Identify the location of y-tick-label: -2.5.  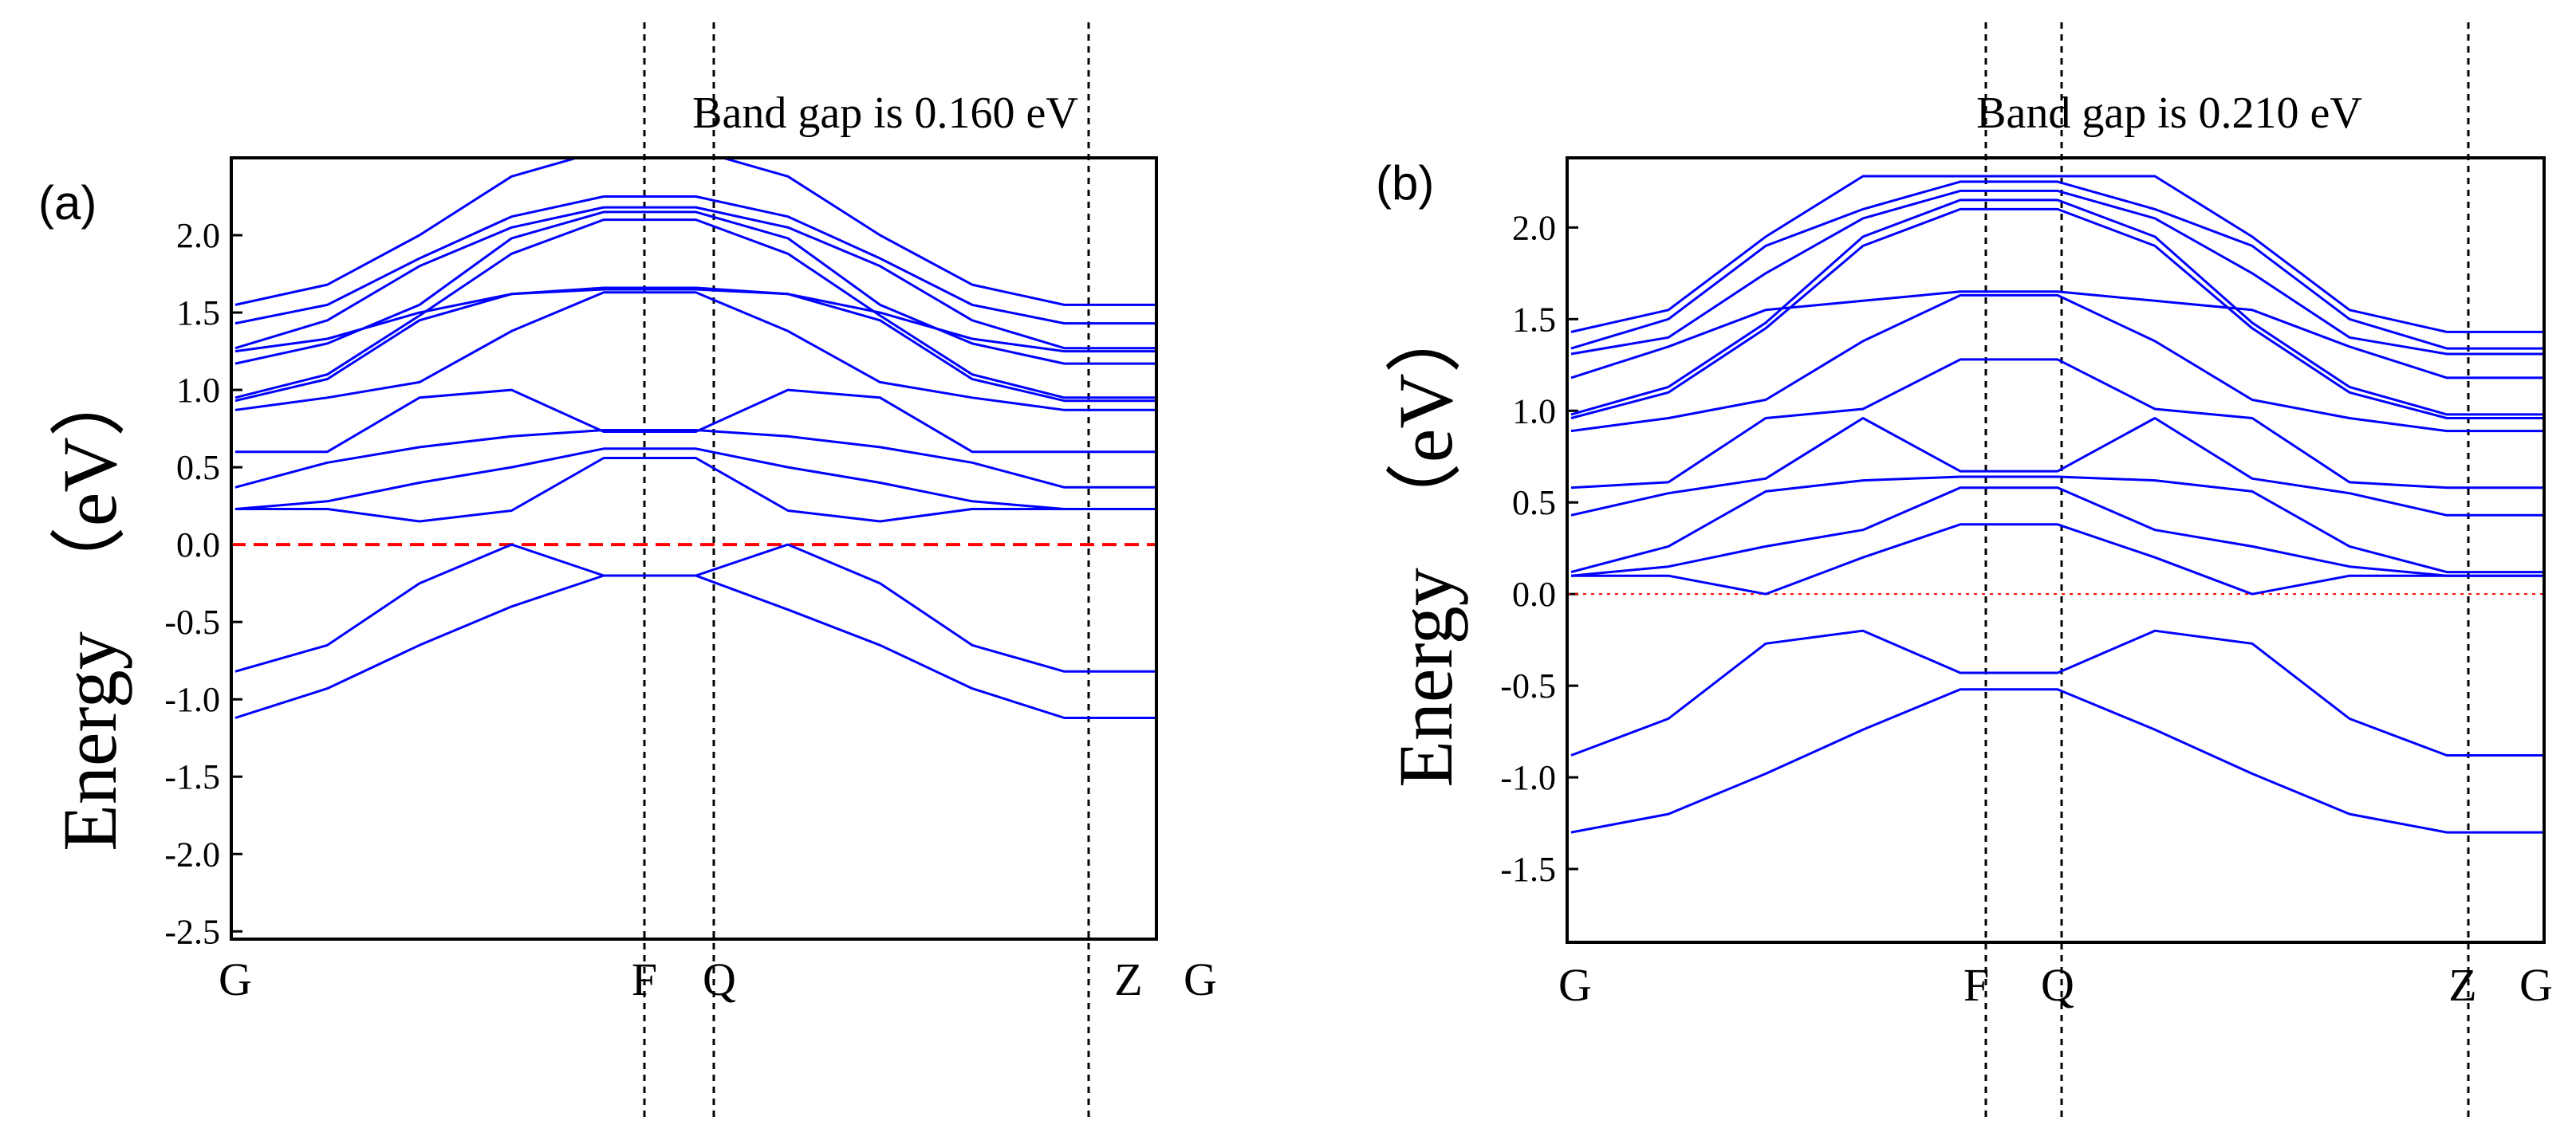
(192, 931).